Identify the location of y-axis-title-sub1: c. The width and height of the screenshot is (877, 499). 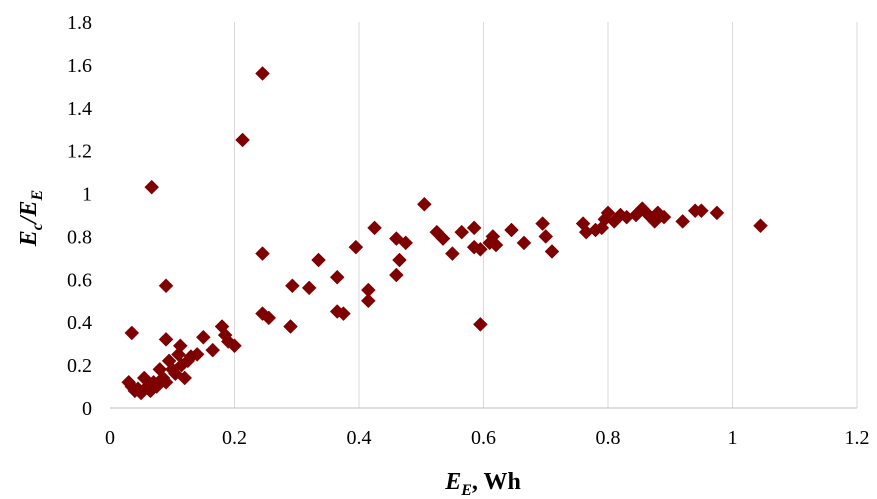
(37, 226).